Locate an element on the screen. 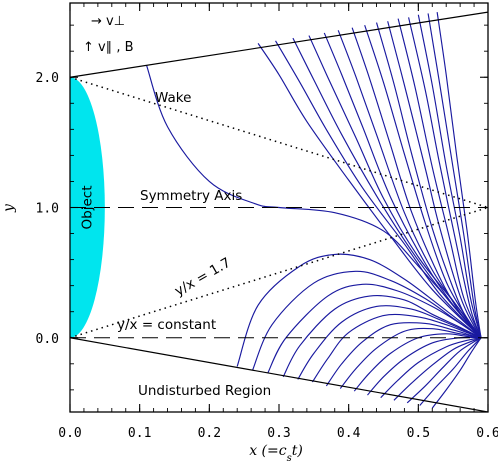 The width and height of the screenshot is (498, 466). x-axis-title-end: t) is located at coordinates (297, 451).